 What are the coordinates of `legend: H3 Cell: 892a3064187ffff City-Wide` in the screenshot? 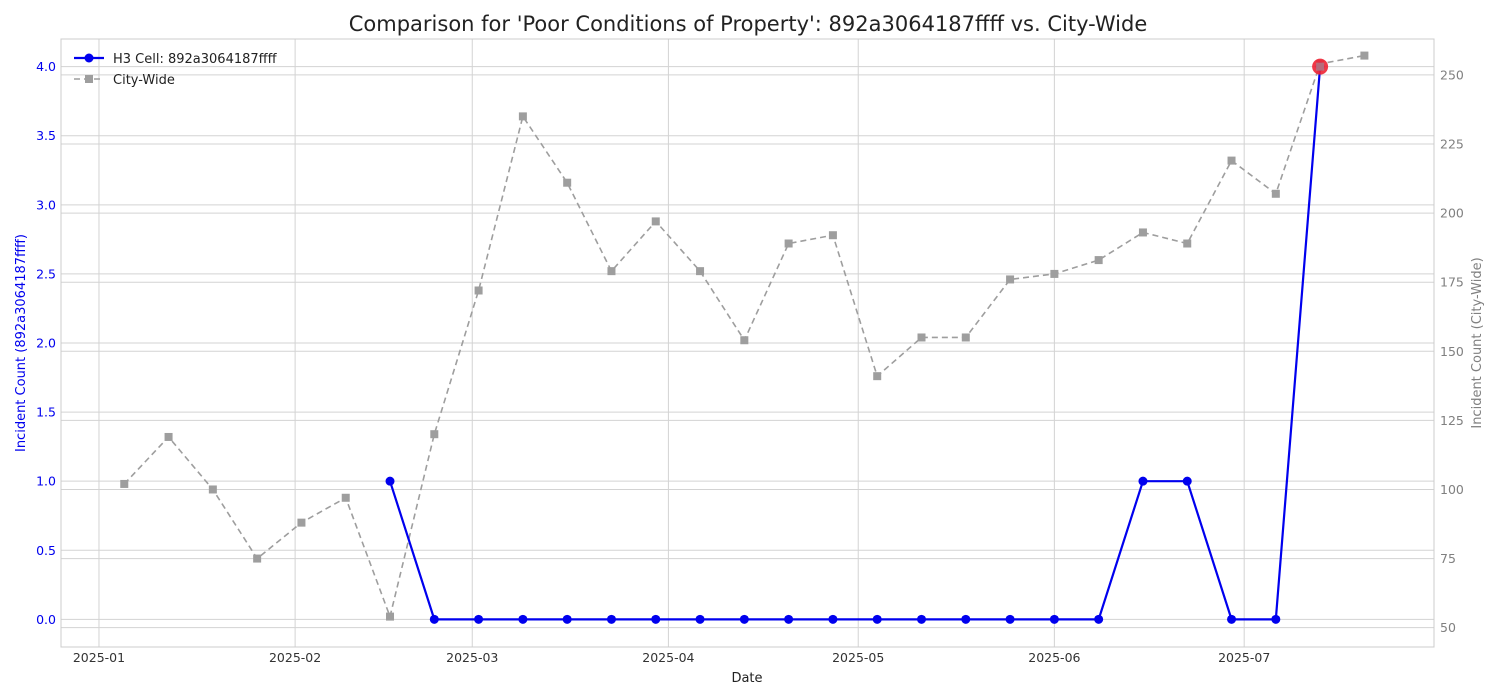 It's located at (176, 70).